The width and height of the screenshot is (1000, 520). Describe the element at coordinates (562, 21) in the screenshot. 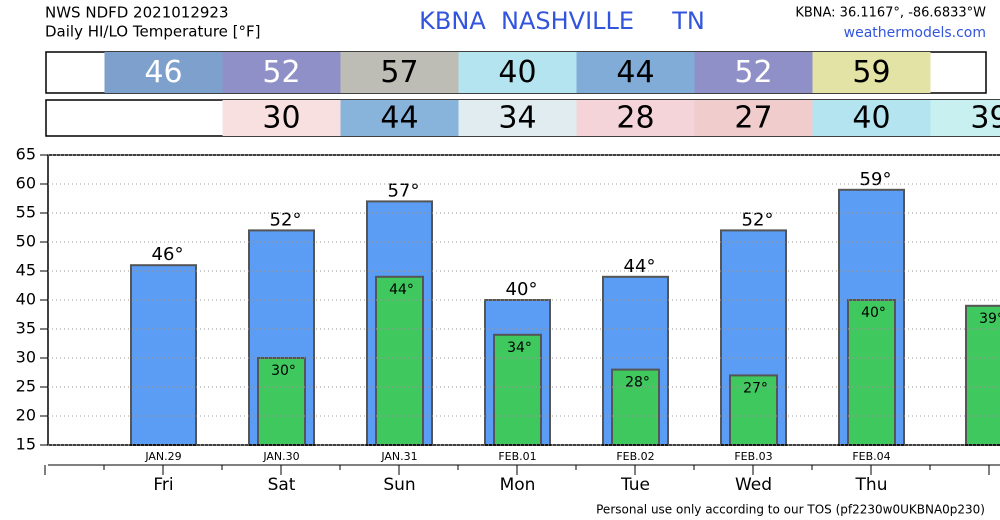

I see `chart-title: KBNA NASHVILLE TN` at that location.